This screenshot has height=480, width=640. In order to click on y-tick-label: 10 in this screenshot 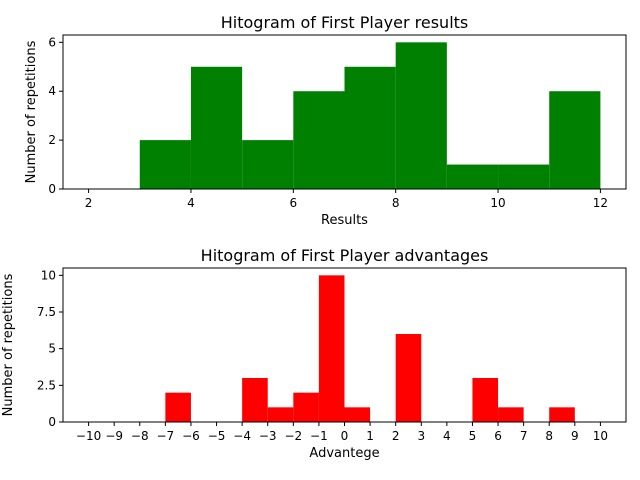, I will do `click(48, 275)`.